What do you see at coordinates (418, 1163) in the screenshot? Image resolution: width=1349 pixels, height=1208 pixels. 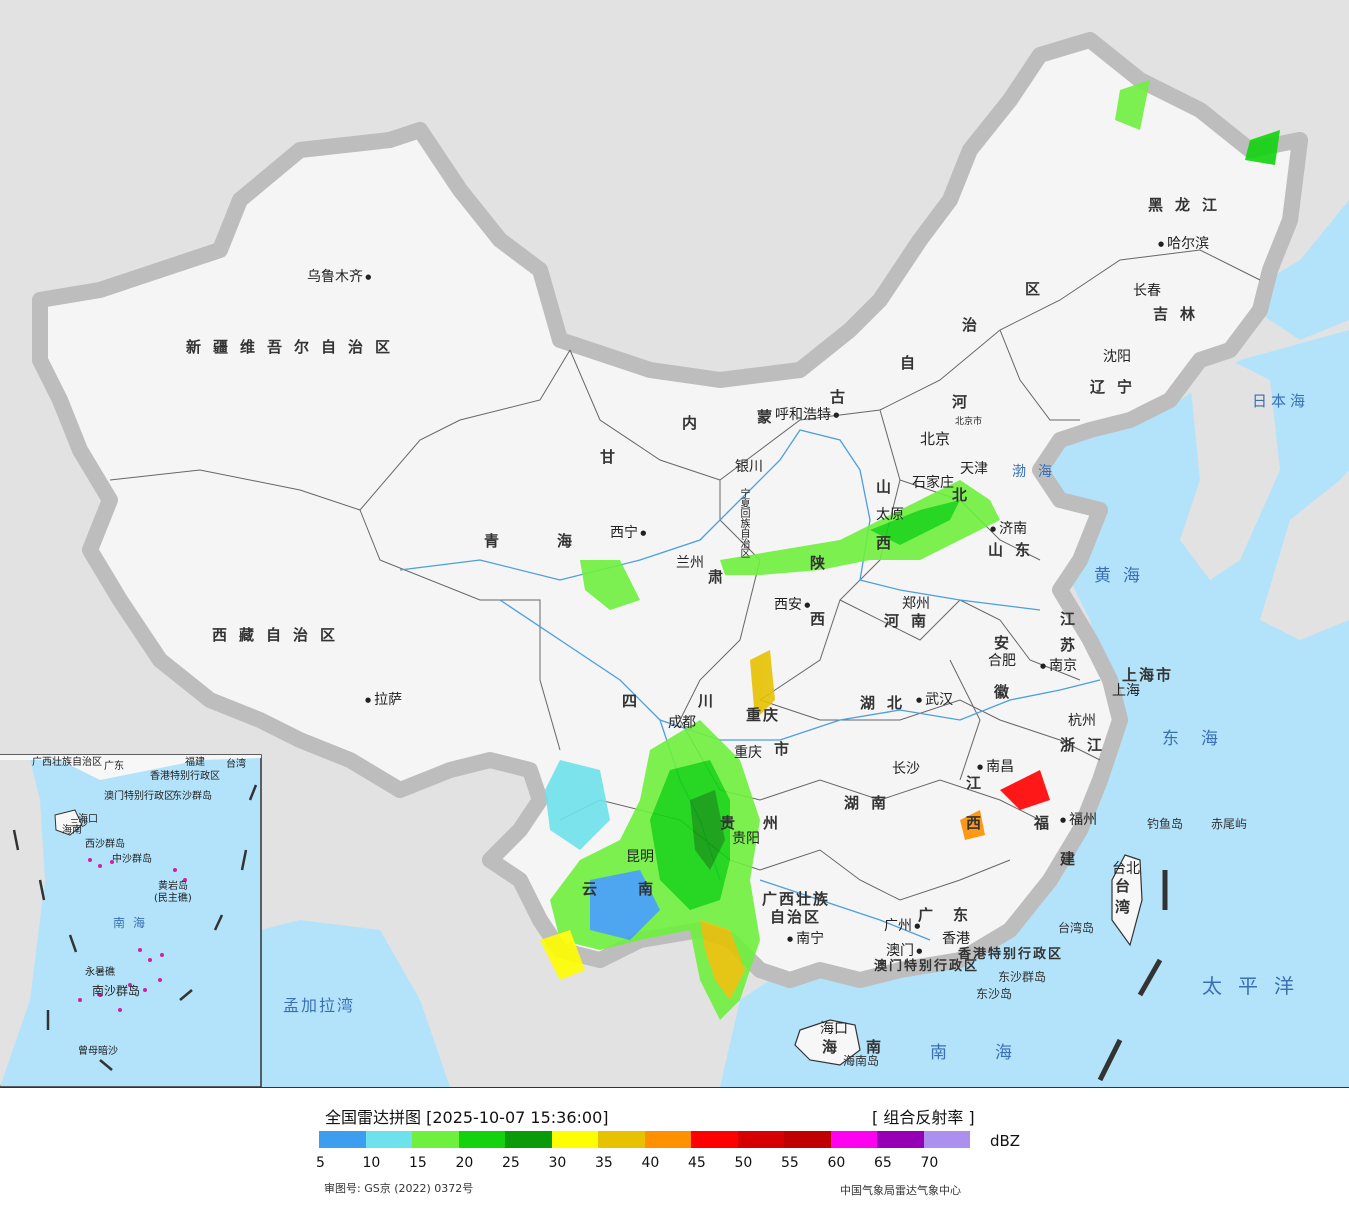 I see `scale-tick-label: 15` at bounding box center [418, 1163].